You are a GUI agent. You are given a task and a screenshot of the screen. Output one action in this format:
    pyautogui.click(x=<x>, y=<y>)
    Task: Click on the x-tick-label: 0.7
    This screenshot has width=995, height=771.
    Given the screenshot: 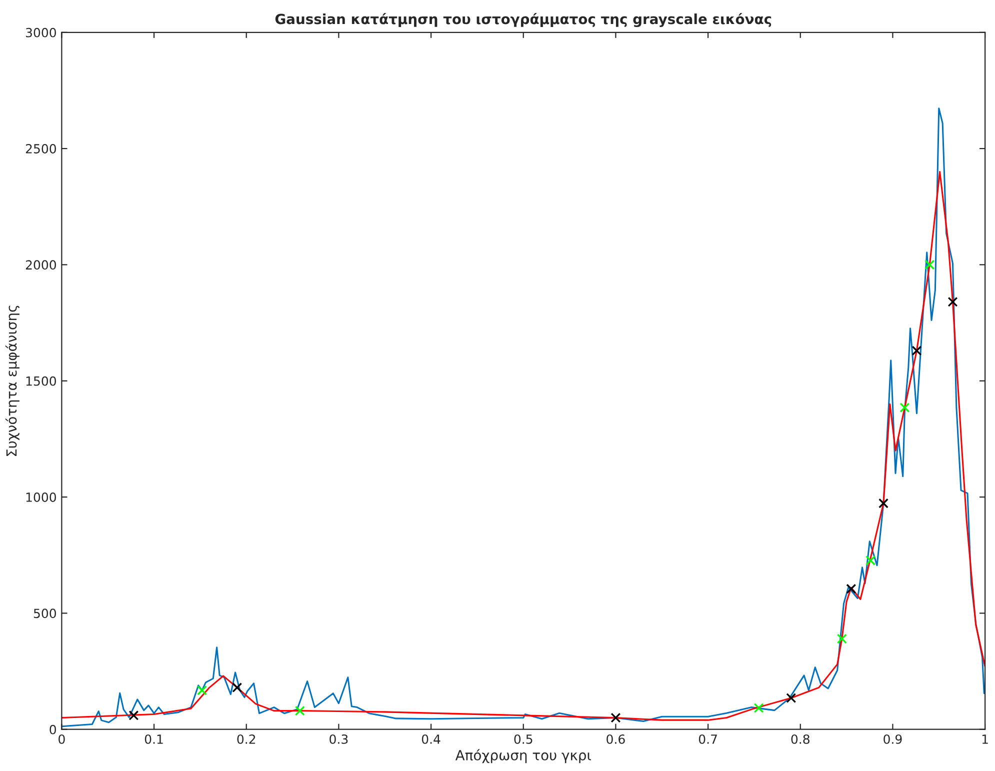 What is the action you would take?
    pyautogui.click(x=707, y=739)
    